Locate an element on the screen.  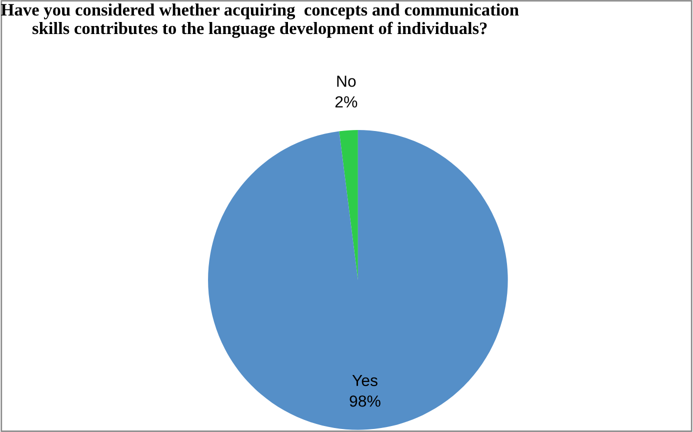
data-label: 98% is located at coordinates (365, 401).